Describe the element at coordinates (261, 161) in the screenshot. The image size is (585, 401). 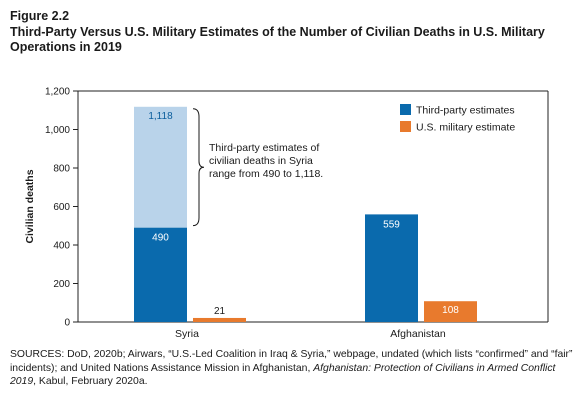
I see `annotation-text-line: civilian deaths in Syria` at that location.